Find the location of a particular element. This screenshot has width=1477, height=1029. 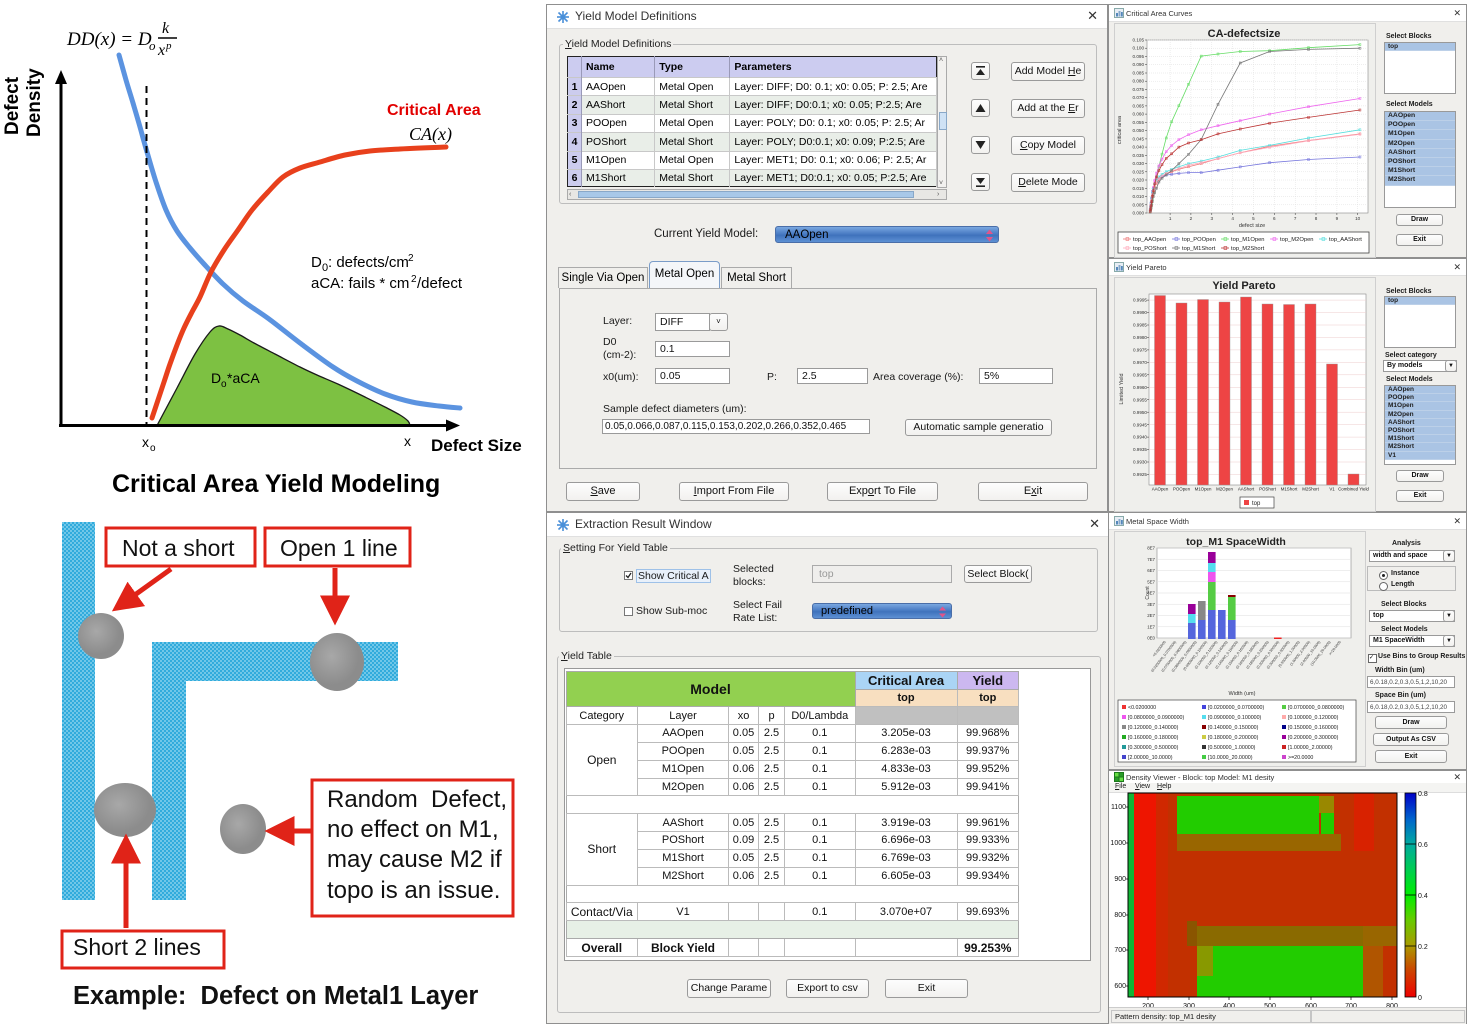

svg-text: *aCA is located at coordinates (243, 378).